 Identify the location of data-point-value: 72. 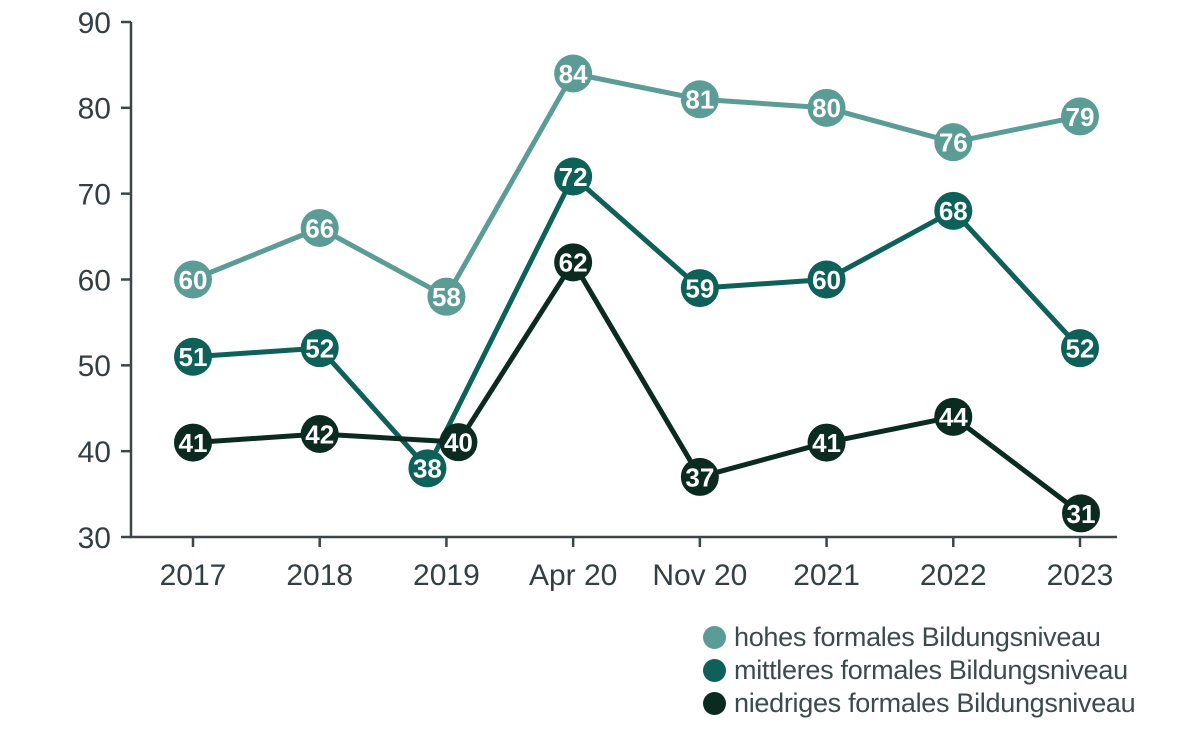
(573, 177).